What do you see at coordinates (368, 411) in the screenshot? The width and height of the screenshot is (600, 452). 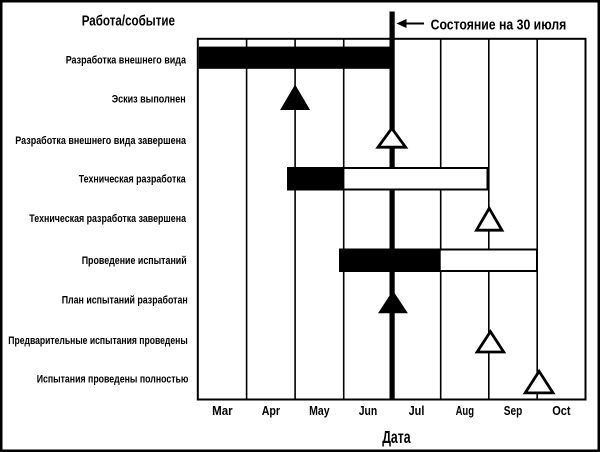 I see `svg-text: Jun` at bounding box center [368, 411].